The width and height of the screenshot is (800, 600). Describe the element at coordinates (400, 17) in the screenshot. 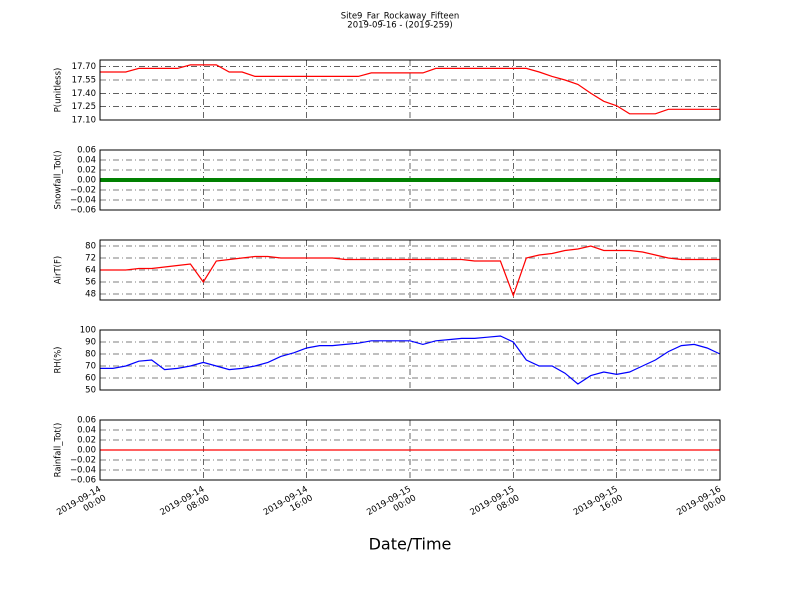

I see `chart-title: Site9_Far_Rockaway_Fifteen` at that location.